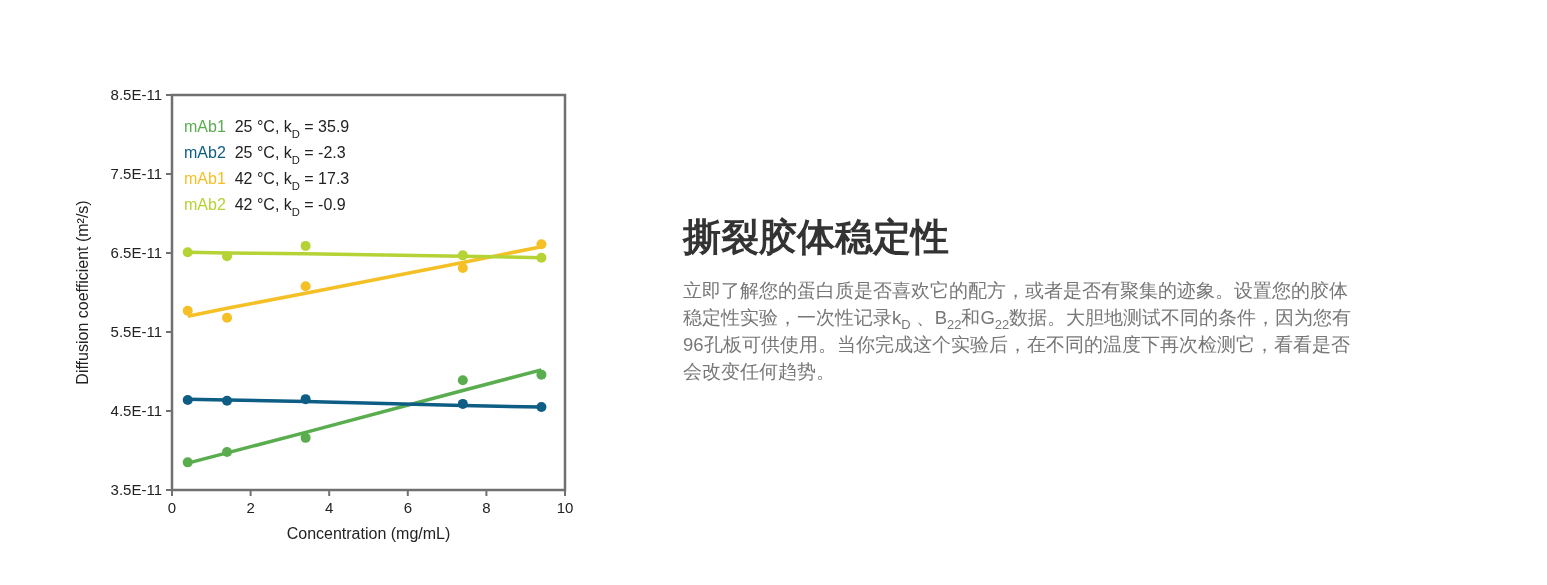 This screenshot has height=585, width=1547. What do you see at coordinates (136, 173) in the screenshot?
I see `y-tick-label: 7.5E-11` at bounding box center [136, 173].